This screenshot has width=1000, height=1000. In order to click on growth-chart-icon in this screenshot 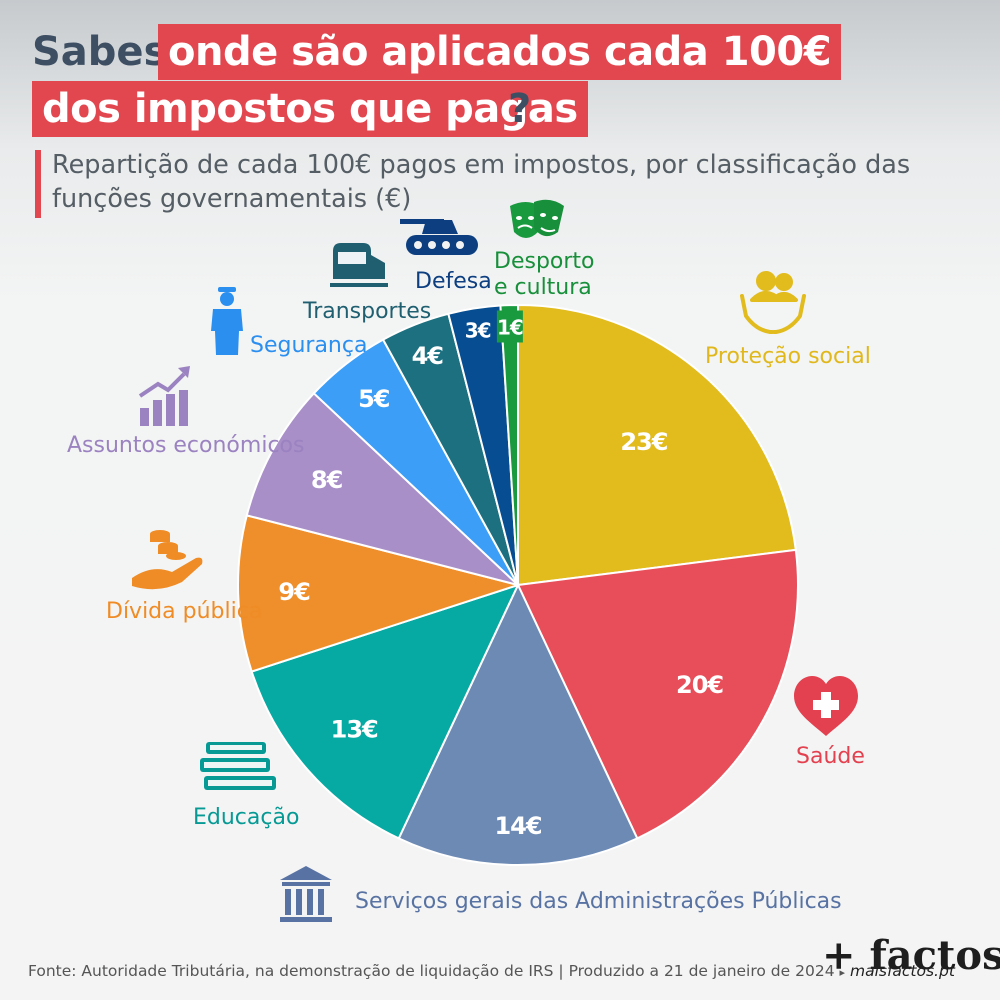, I will do `click(164, 396)`.